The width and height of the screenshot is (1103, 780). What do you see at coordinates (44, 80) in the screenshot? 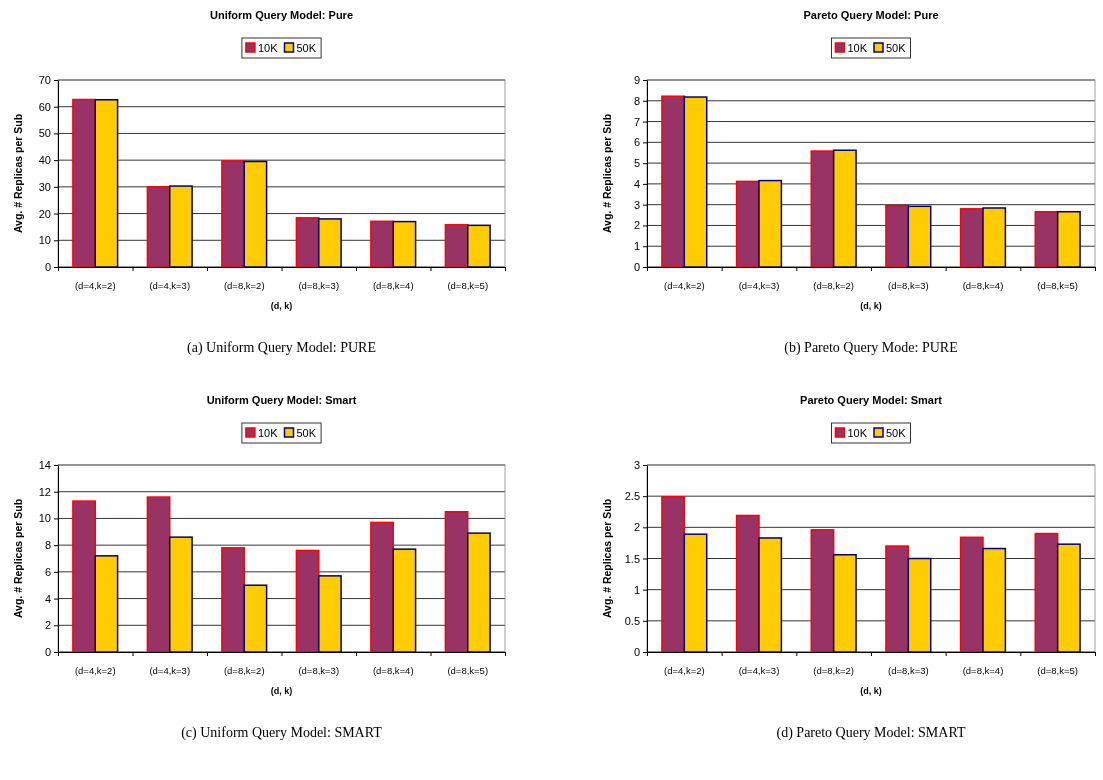
I see `y-tick-label: 70` at bounding box center [44, 80].